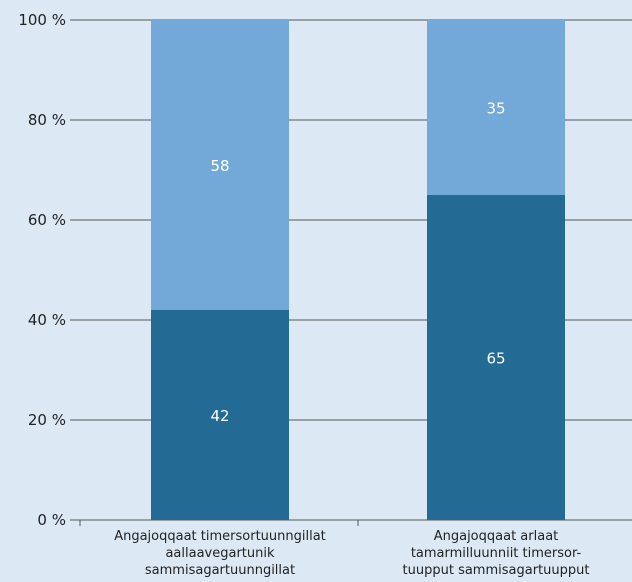 This screenshot has height=582, width=632. I want to click on data-label: 35, so click(495, 109).